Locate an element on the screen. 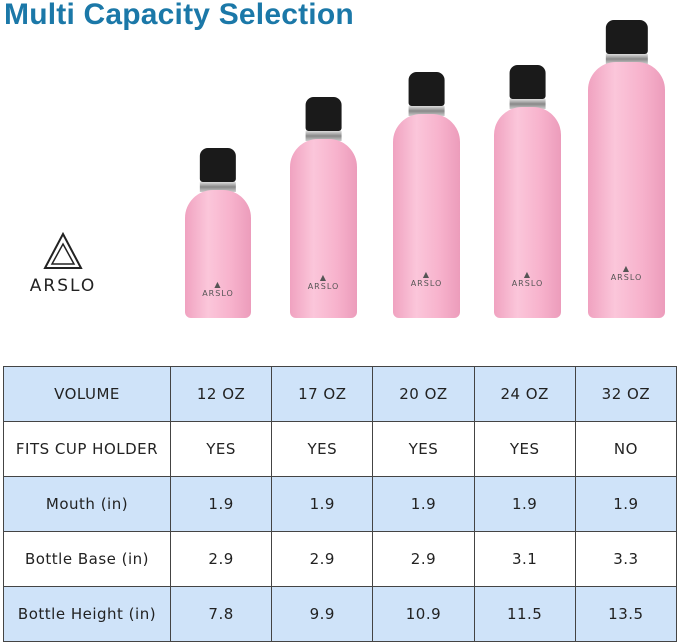  table-cell: 20 OZ is located at coordinates (423, 394).